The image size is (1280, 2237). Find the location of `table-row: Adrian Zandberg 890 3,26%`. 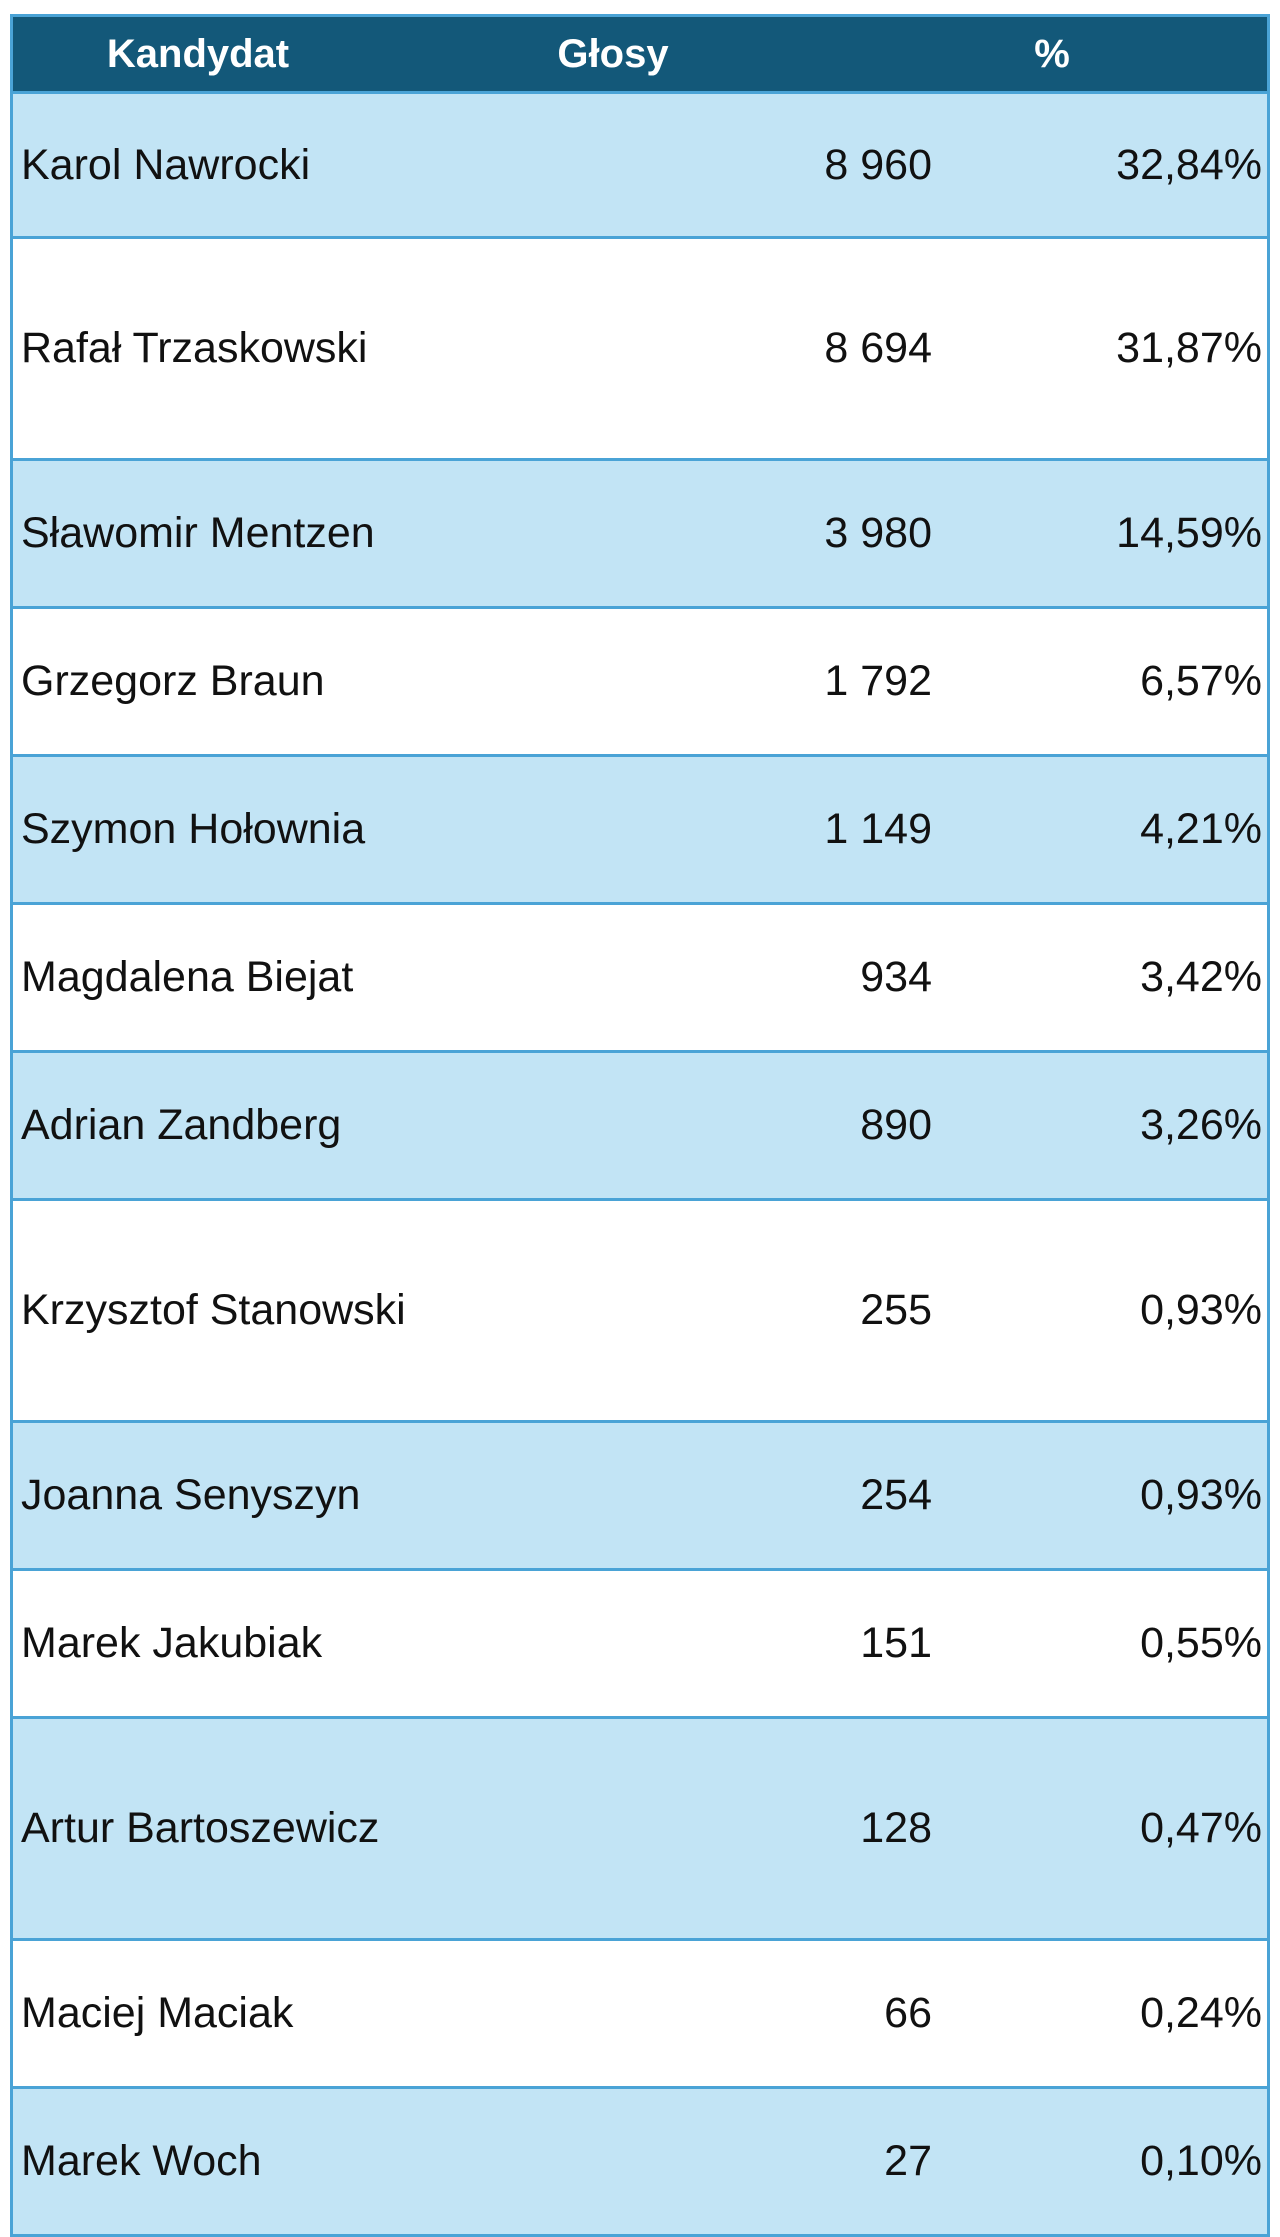

table-row: Adrian Zandberg 890 3,26% is located at coordinates (640, 1124).